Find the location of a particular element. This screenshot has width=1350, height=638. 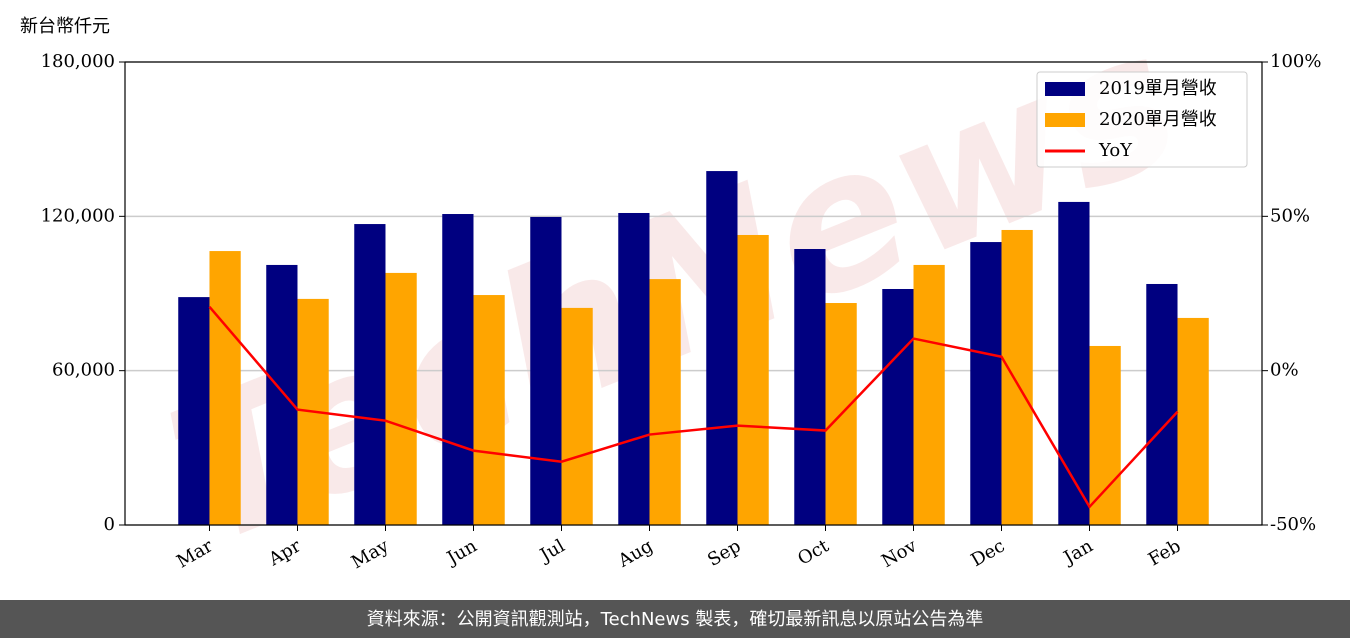

y2-tick-label: -50% is located at coordinates (1293, 524).